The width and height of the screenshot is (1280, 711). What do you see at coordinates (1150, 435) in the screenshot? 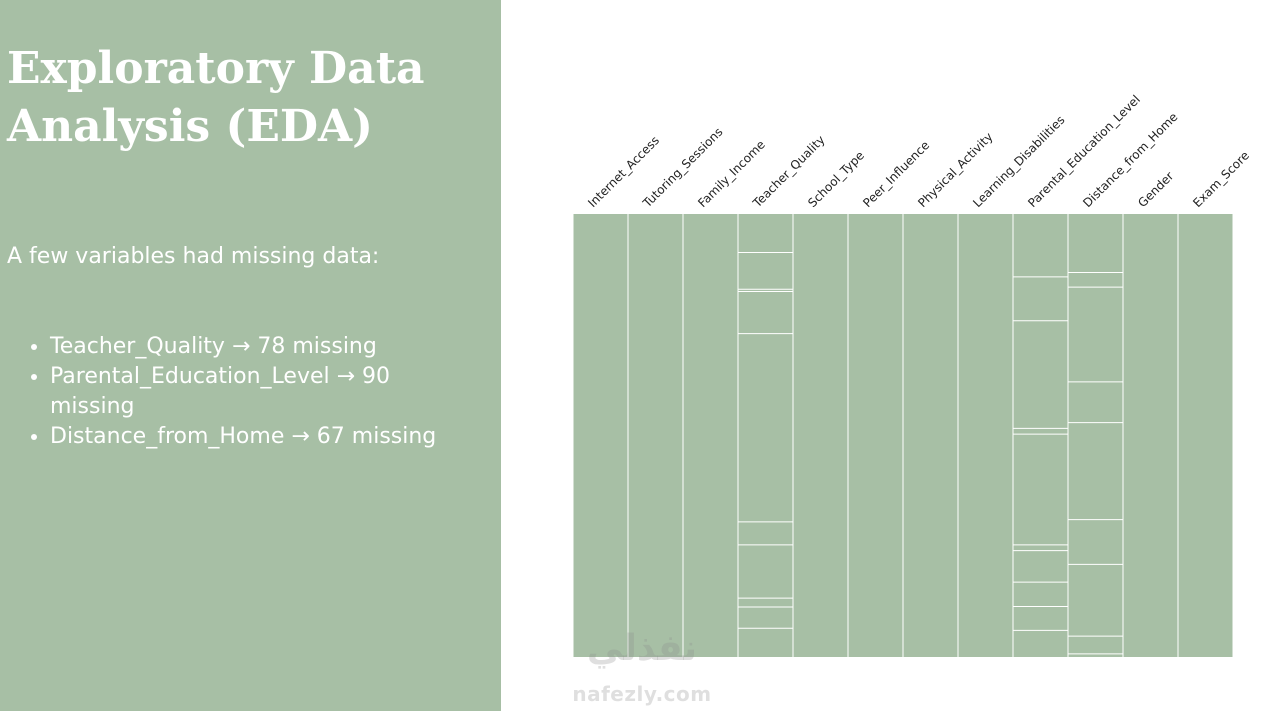
I see `matrix-column-gender` at bounding box center [1150, 435].